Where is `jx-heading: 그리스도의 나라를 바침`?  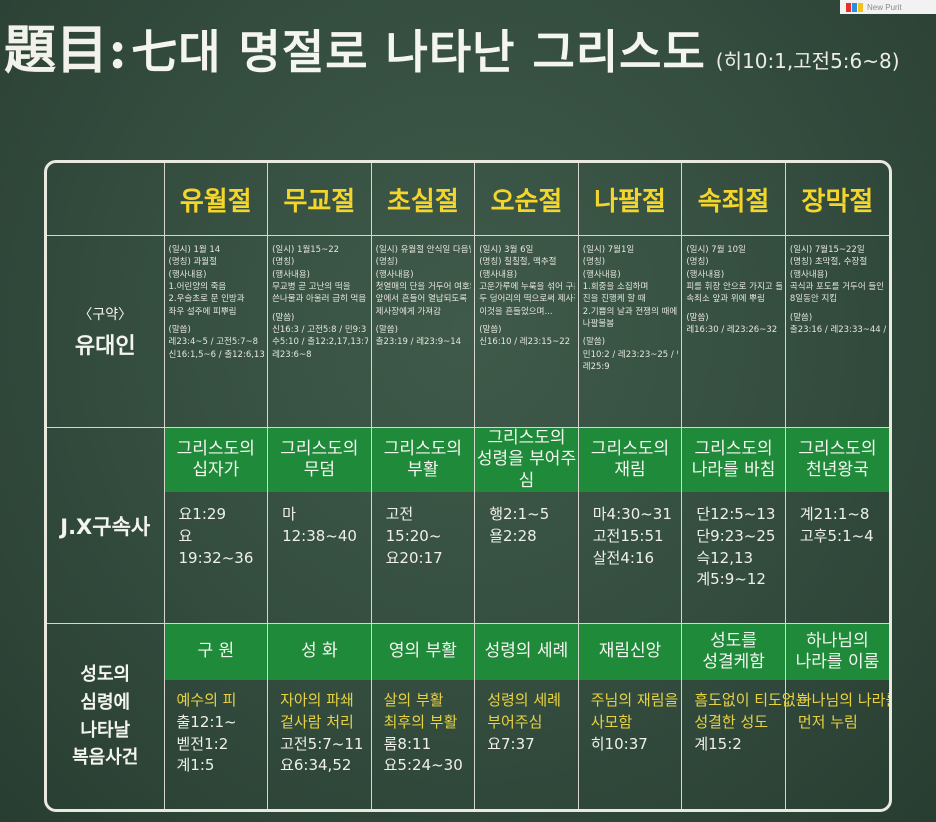 jx-heading: 그리스도의 나라를 바침 is located at coordinates (733, 460).